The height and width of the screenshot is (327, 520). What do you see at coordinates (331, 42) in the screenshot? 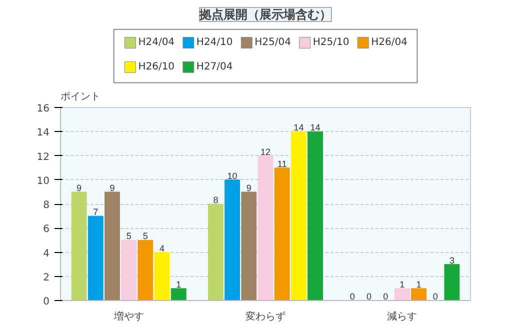
I see `legend-label: H25/10` at bounding box center [331, 42].